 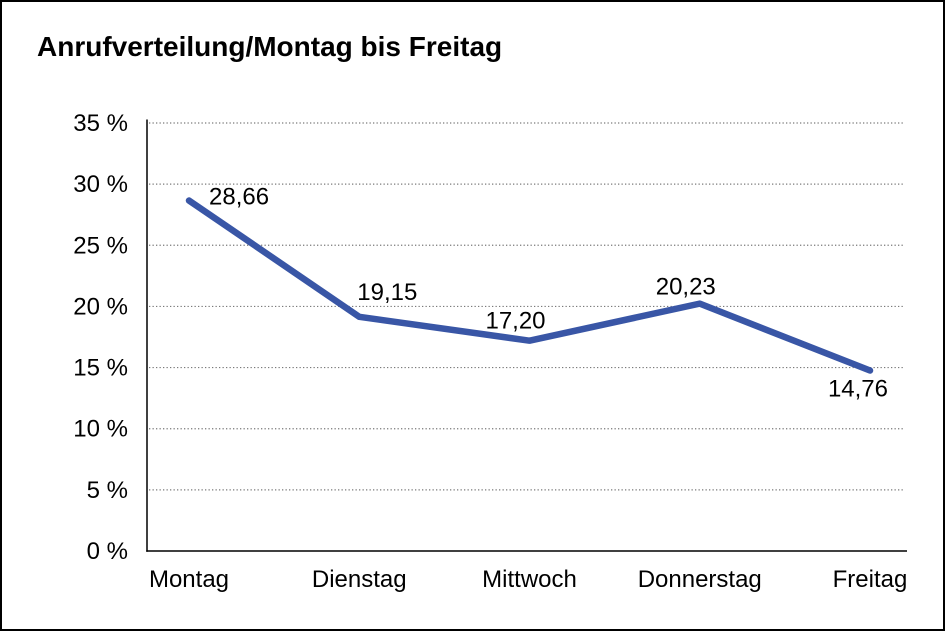 What do you see at coordinates (239, 197) in the screenshot?
I see `data-label: 28,66` at bounding box center [239, 197].